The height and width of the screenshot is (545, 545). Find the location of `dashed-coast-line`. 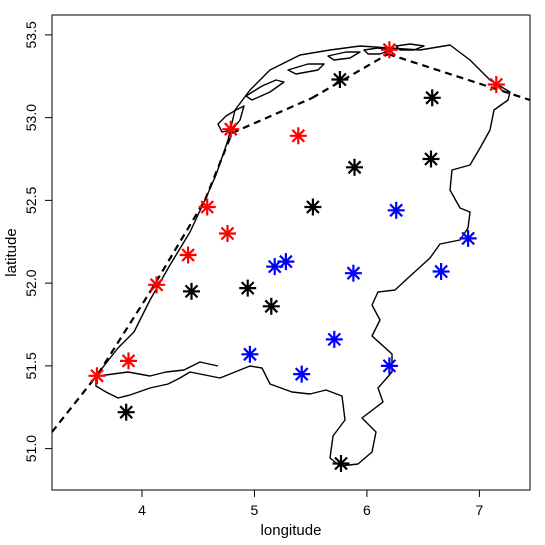

dashed-coast-line is located at coordinates (75, 403).